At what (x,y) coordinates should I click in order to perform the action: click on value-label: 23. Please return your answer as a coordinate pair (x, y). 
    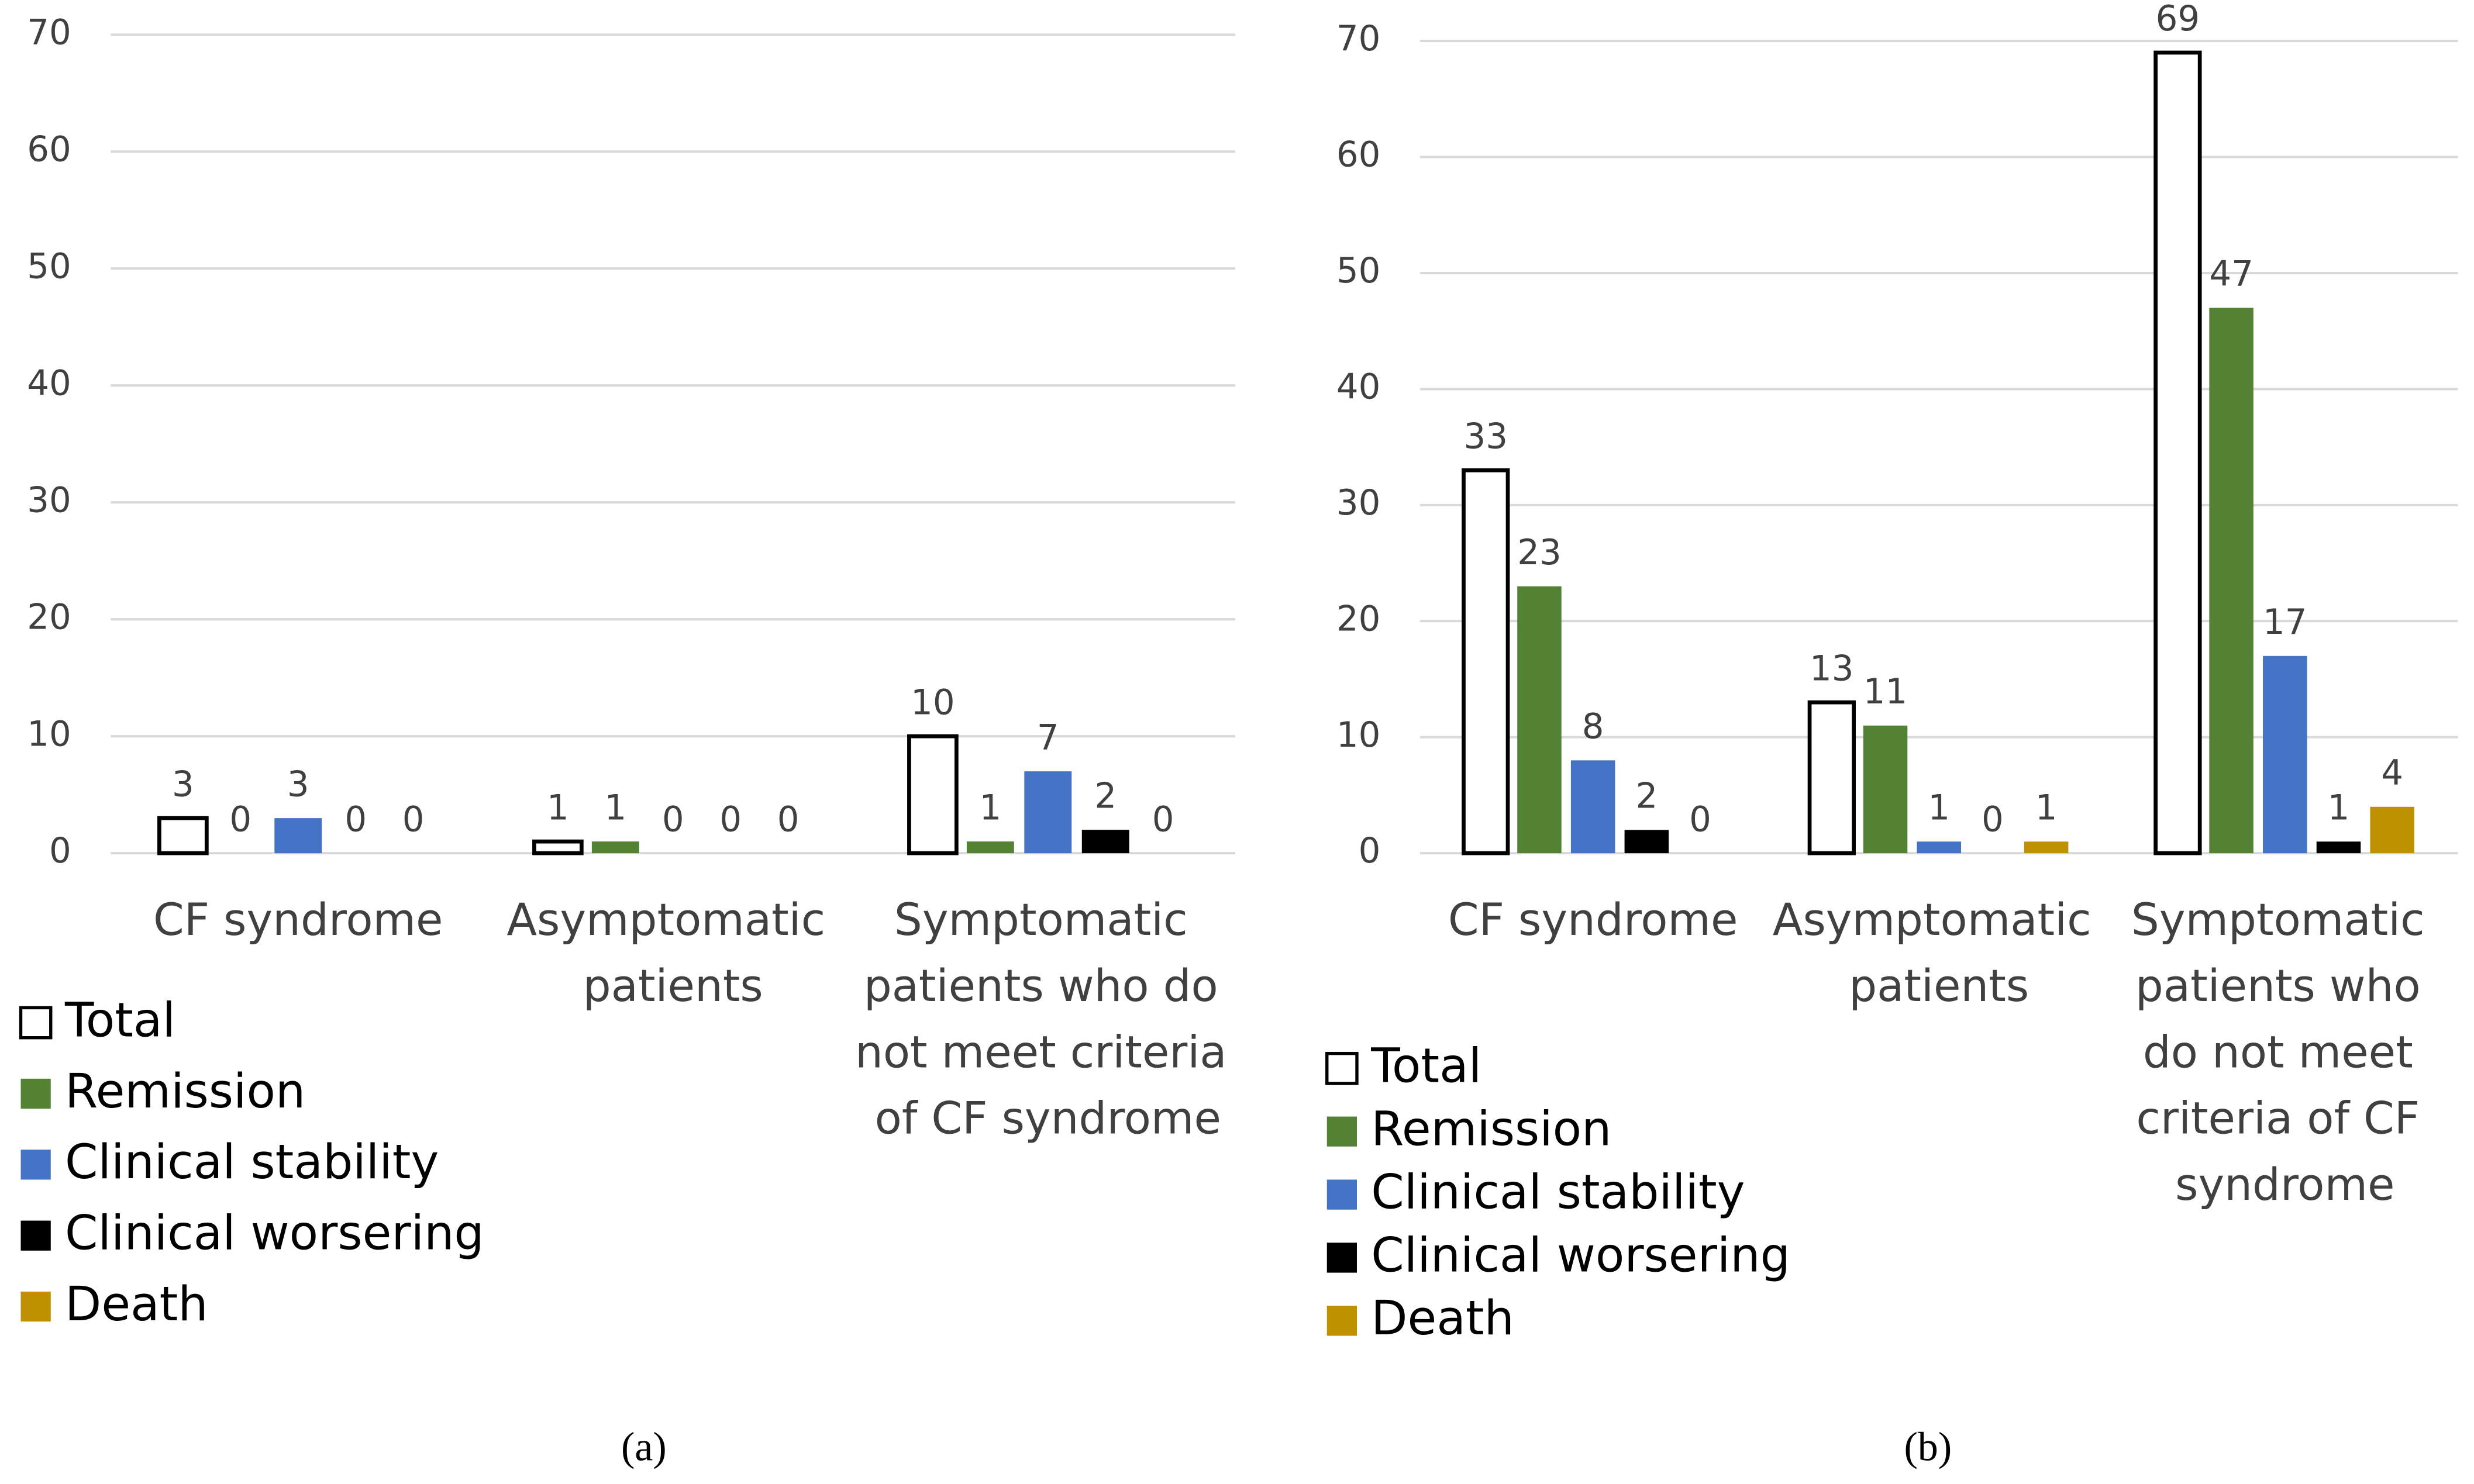
    Looking at the image, I should click on (1539, 552).